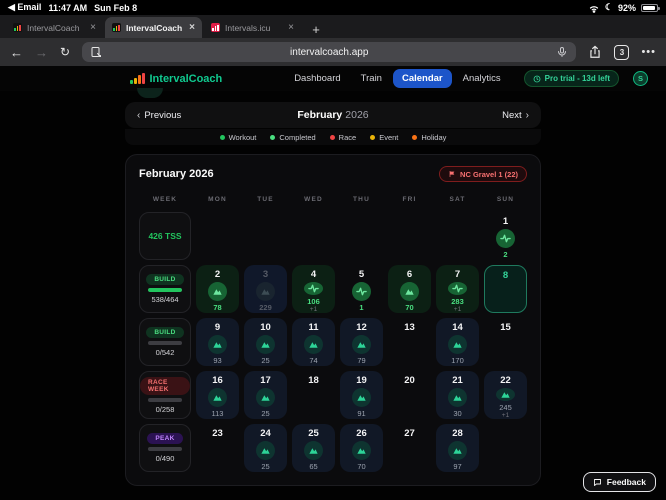 Image resolution: width=666 pixels, height=500 pixels. What do you see at coordinates (265, 199) in the screenshot?
I see `column-header-tue: TUE` at bounding box center [265, 199].